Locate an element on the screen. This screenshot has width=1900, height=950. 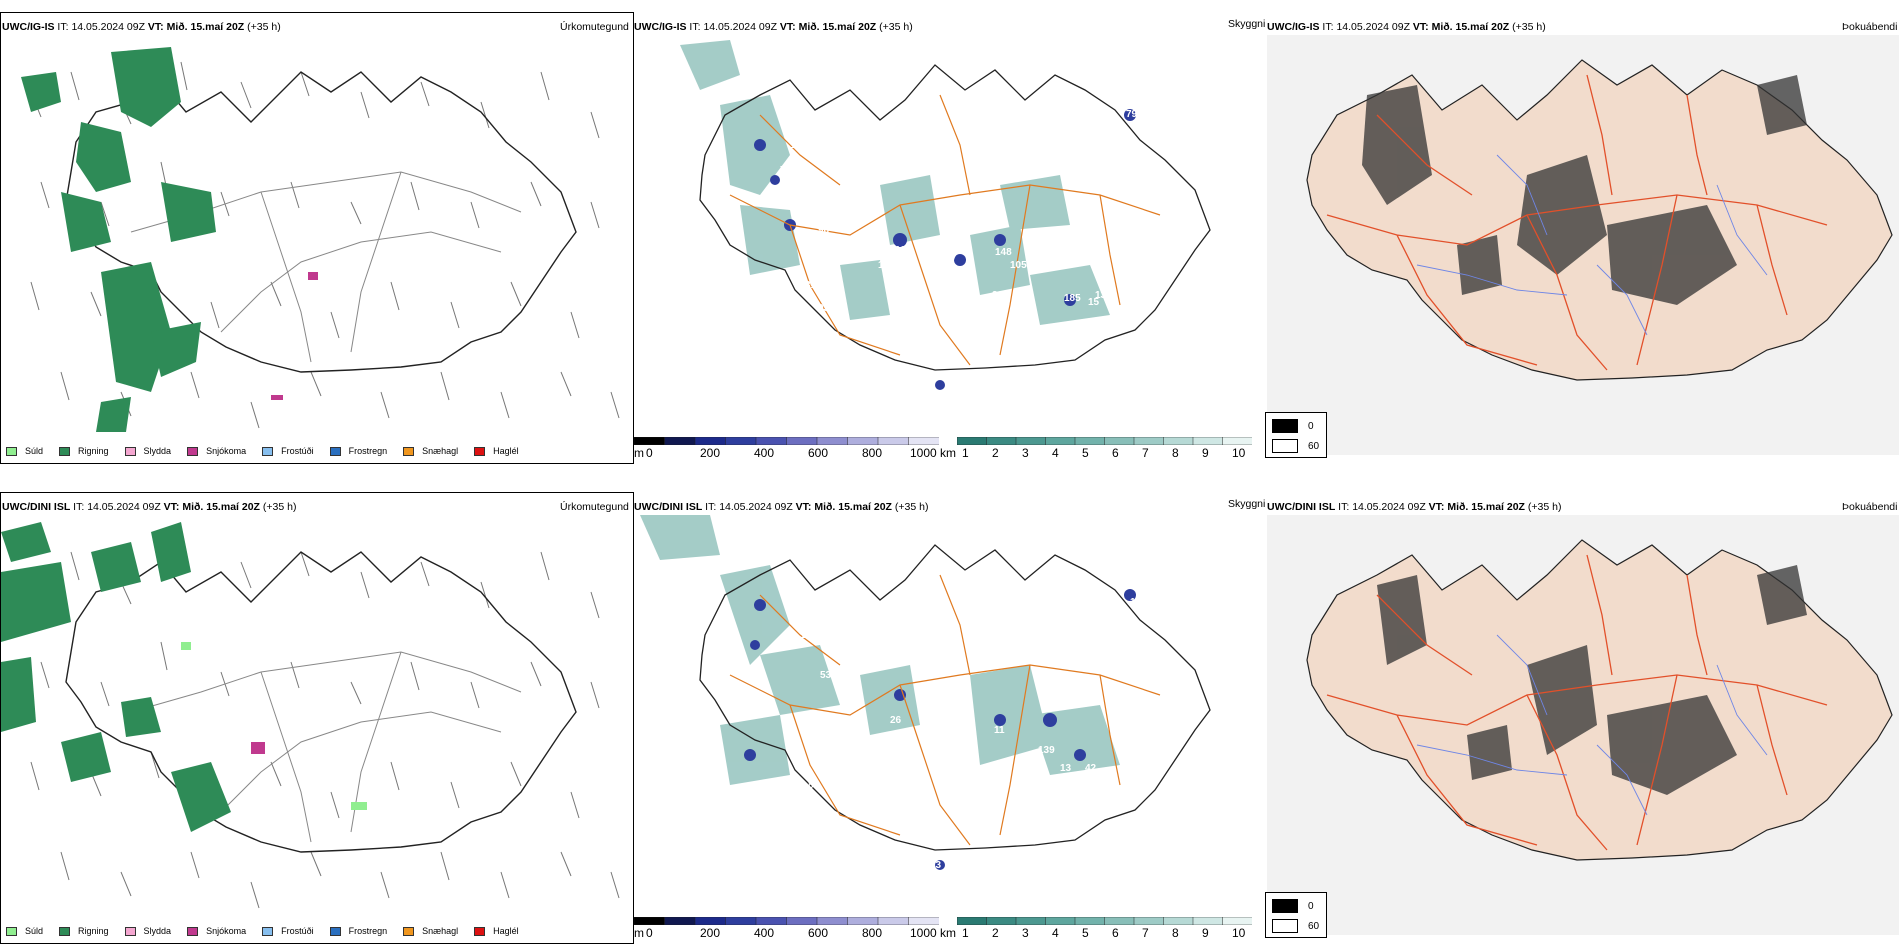
visibility-tick: 9 is located at coordinates (1205, 933).